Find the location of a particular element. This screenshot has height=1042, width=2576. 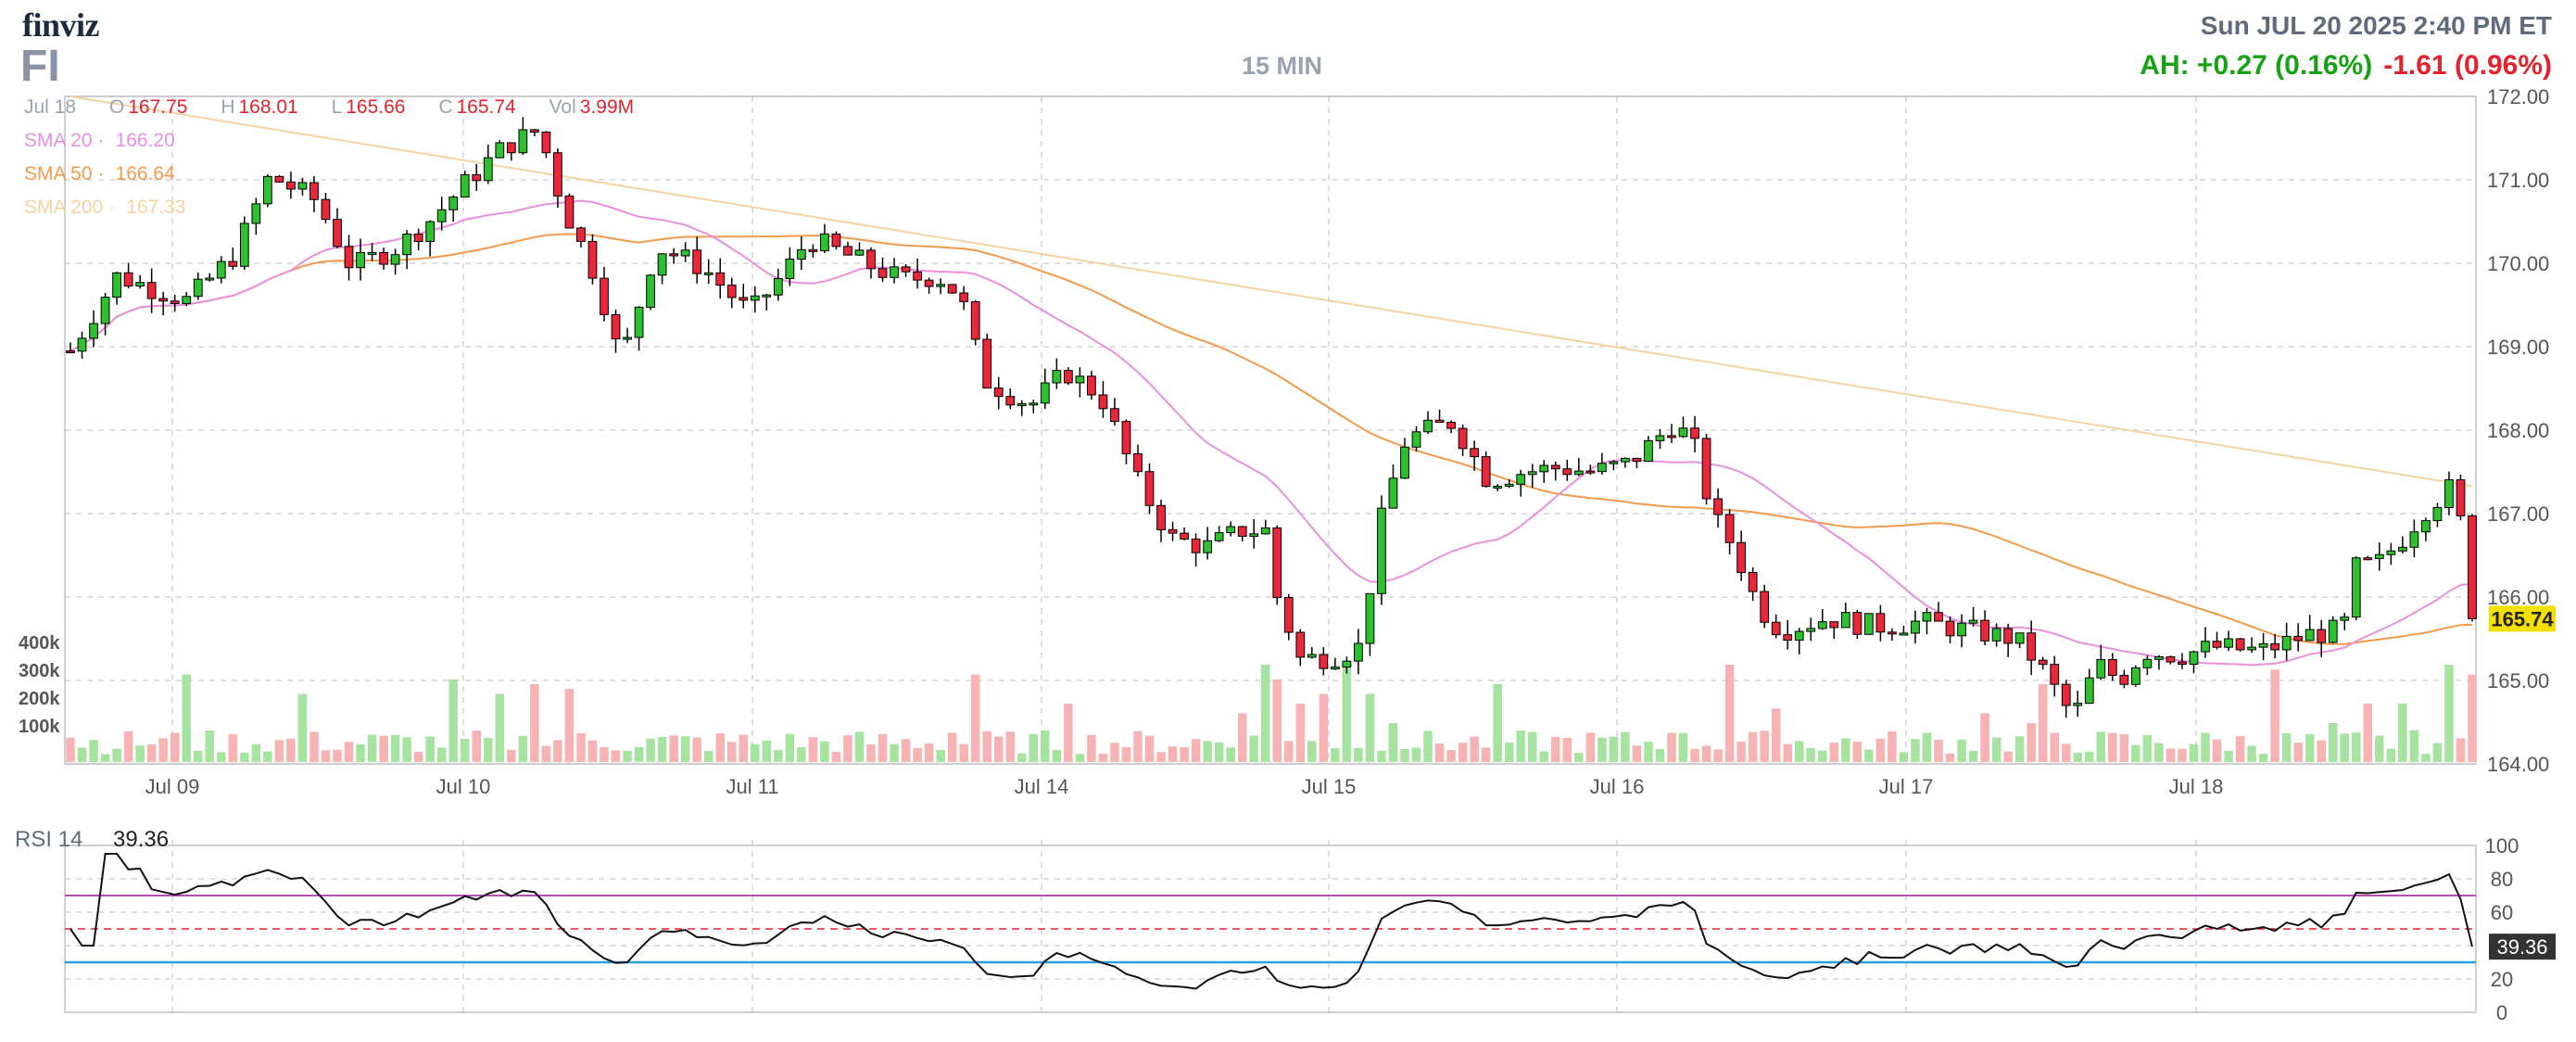

timeframe-label: 15 MIN is located at coordinates (1282, 66).